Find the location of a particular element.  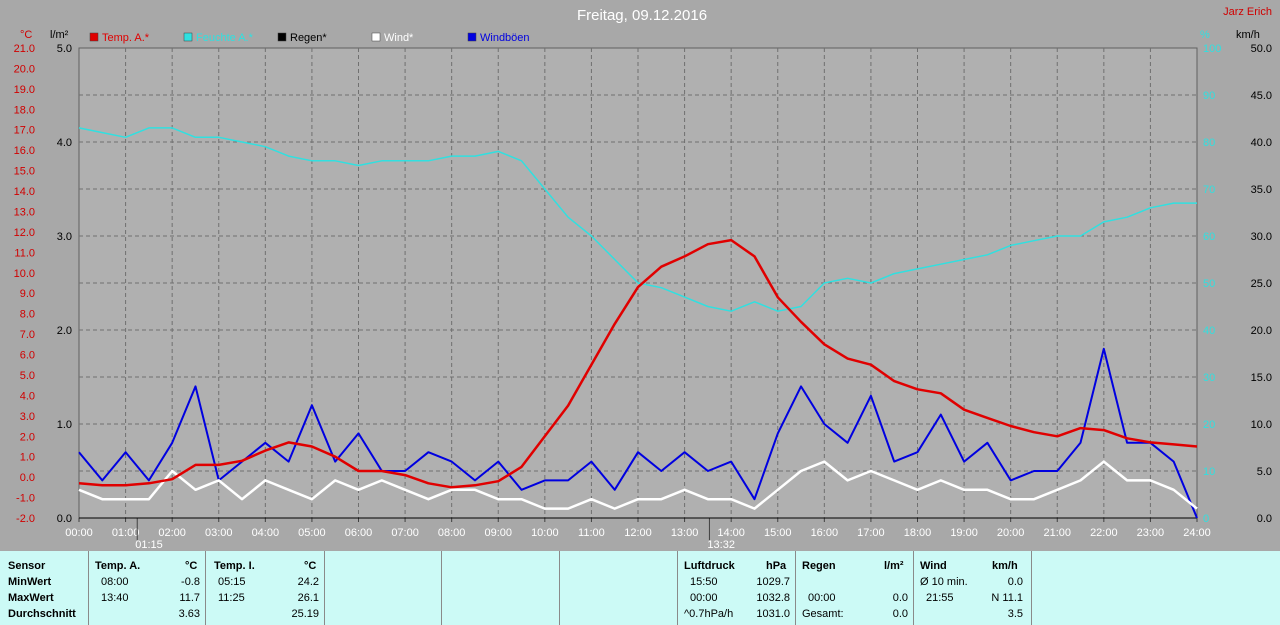

wind-unit: km/h is located at coordinates (1005, 566).